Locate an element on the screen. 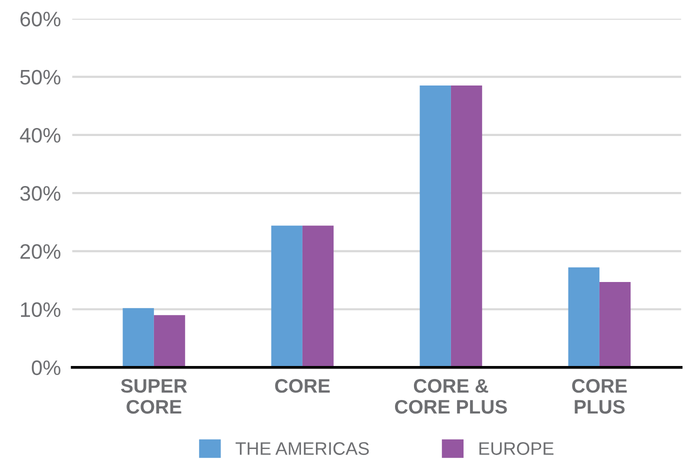 This screenshot has height=468, width=688. legend-label: EUROPE is located at coordinates (516, 448).